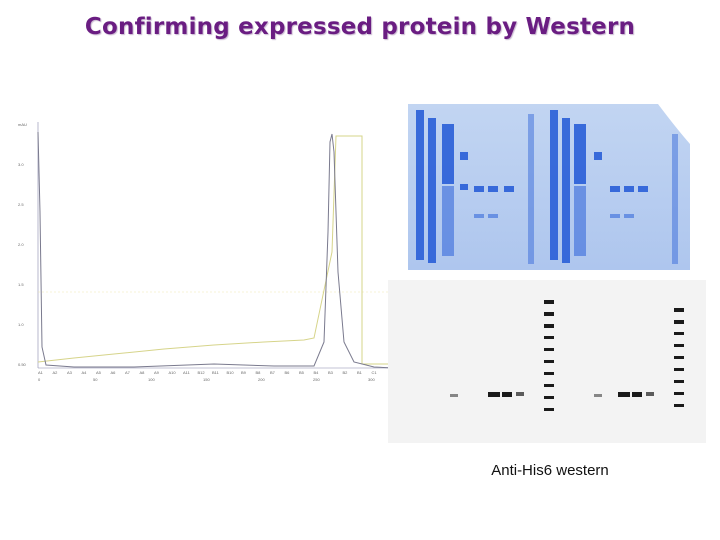 This screenshot has width=720, height=540. What do you see at coordinates (21, 204) in the screenshot?
I see `y-tick-label: 2.5` at bounding box center [21, 204].